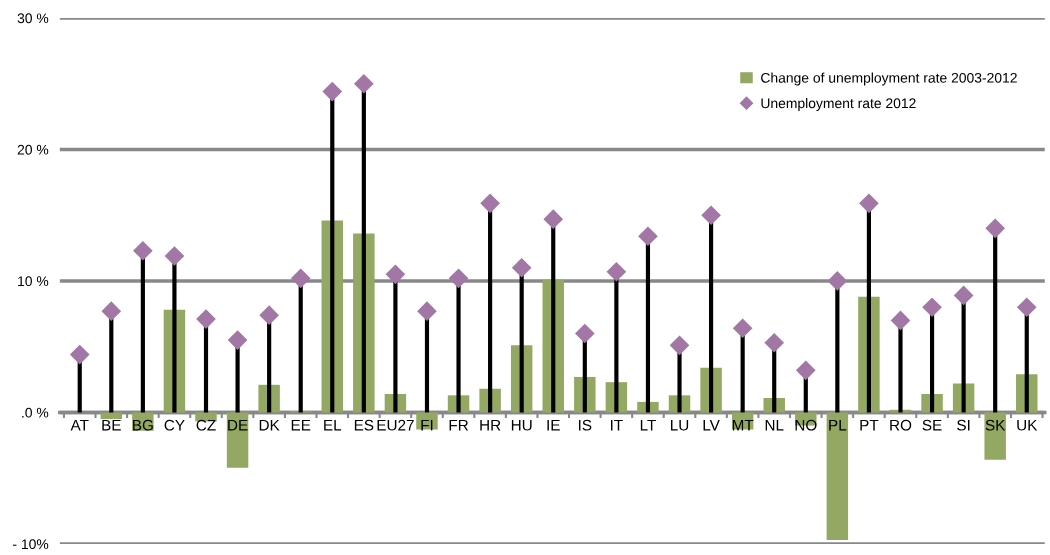  Describe the element at coordinates (490, 425) in the screenshot. I see `x-tick-label: HR` at that location.